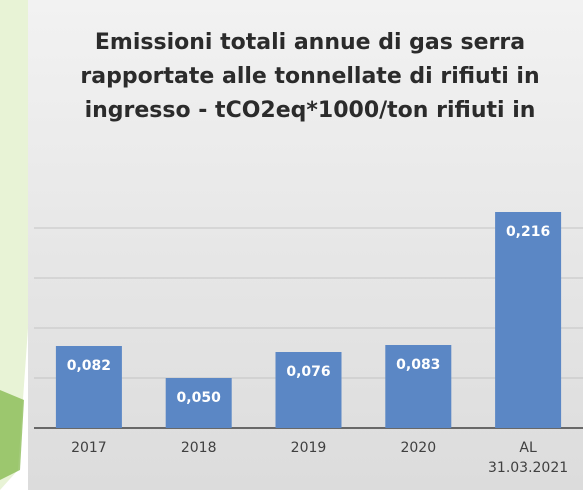  I want to click on x-tick-label: 2019, so click(308, 448).